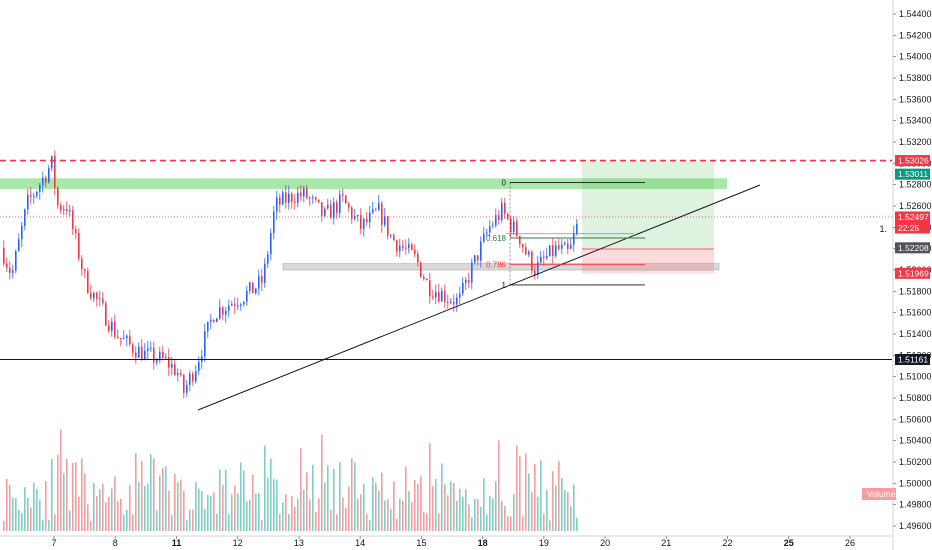 This screenshot has width=932, height=550. Describe the element at coordinates (177, 543) in the screenshot. I see `time-tick-label: 11` at that location.